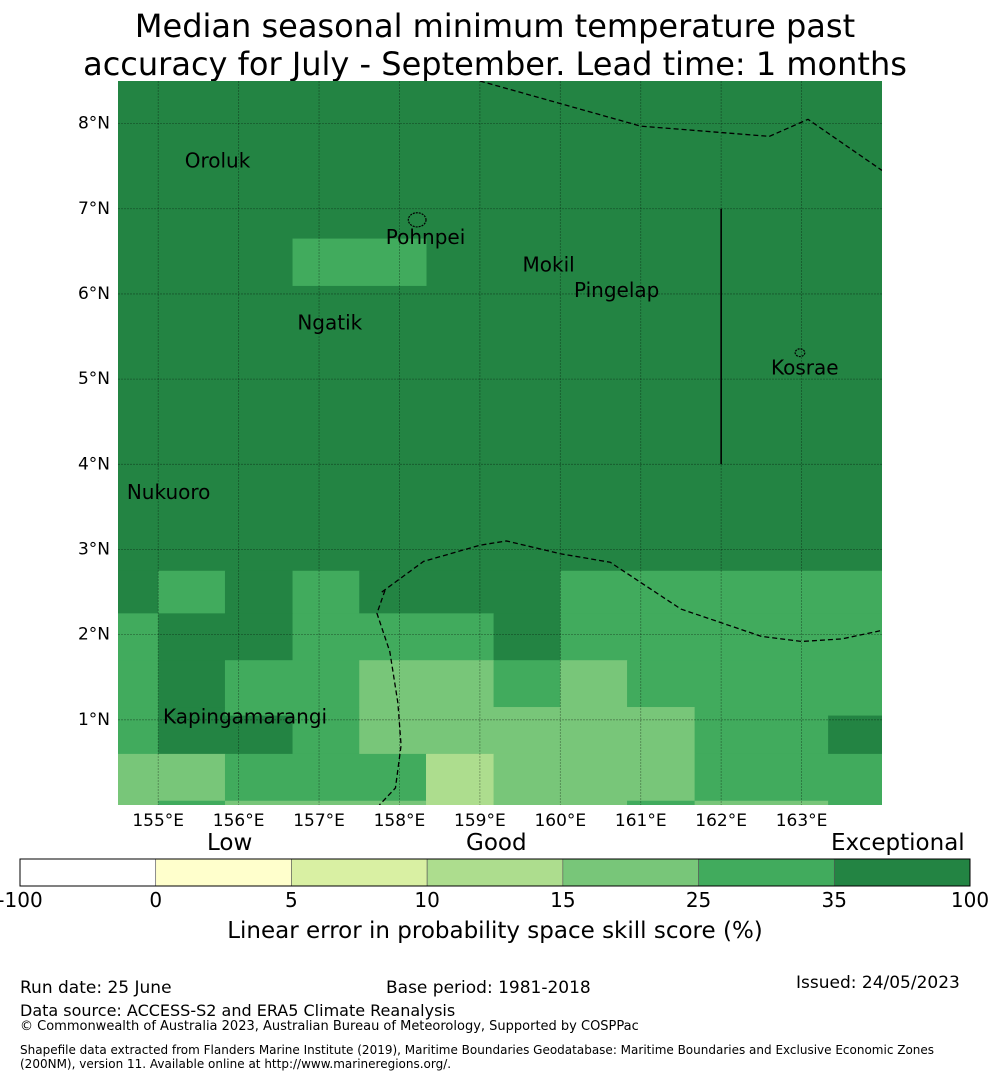 The image size is (990, 1080). What do you see at coordinates (495, 872) in the screenshot?
I see `colorbar` at bounding box center [495, 872].